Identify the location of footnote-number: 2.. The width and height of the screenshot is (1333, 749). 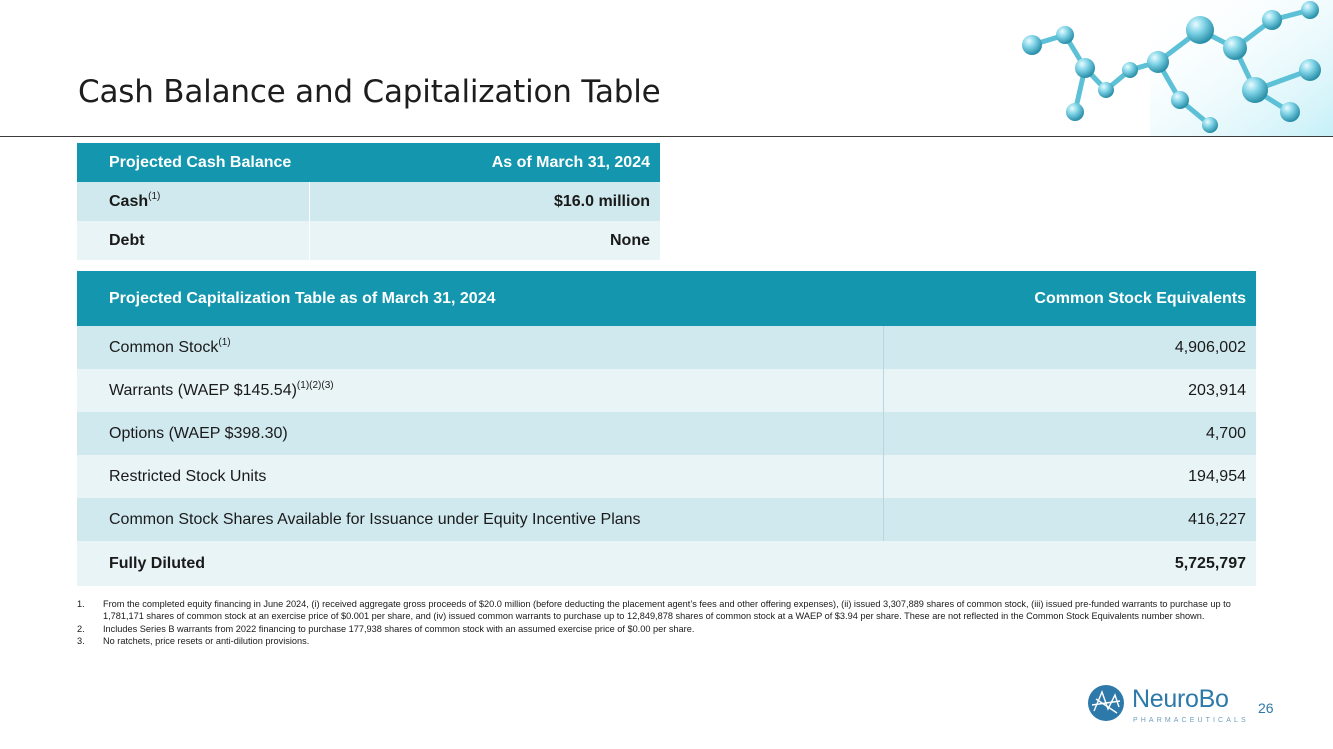
(81, 628).